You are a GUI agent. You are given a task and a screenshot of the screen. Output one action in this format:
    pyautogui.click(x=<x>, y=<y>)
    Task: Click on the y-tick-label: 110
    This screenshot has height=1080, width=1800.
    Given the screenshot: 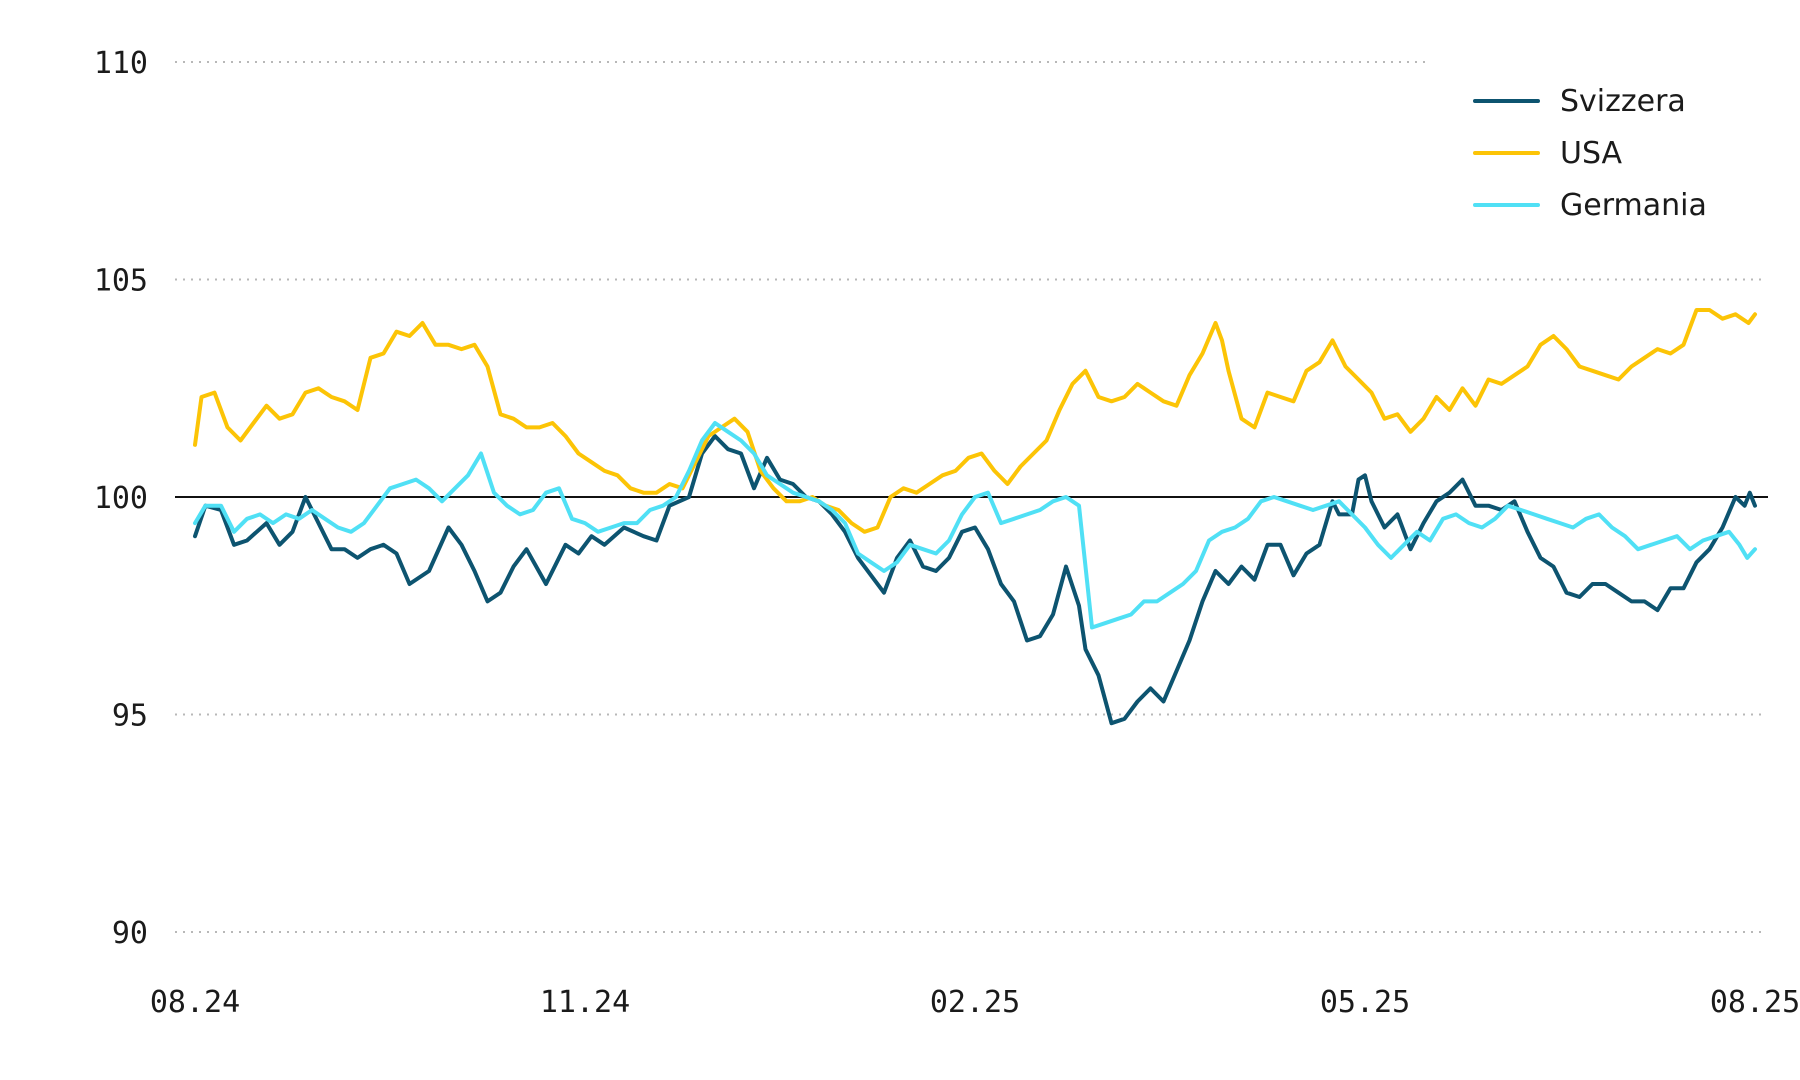 What is the action you would take?
    pyautogui.click(x=121, y=63)
    